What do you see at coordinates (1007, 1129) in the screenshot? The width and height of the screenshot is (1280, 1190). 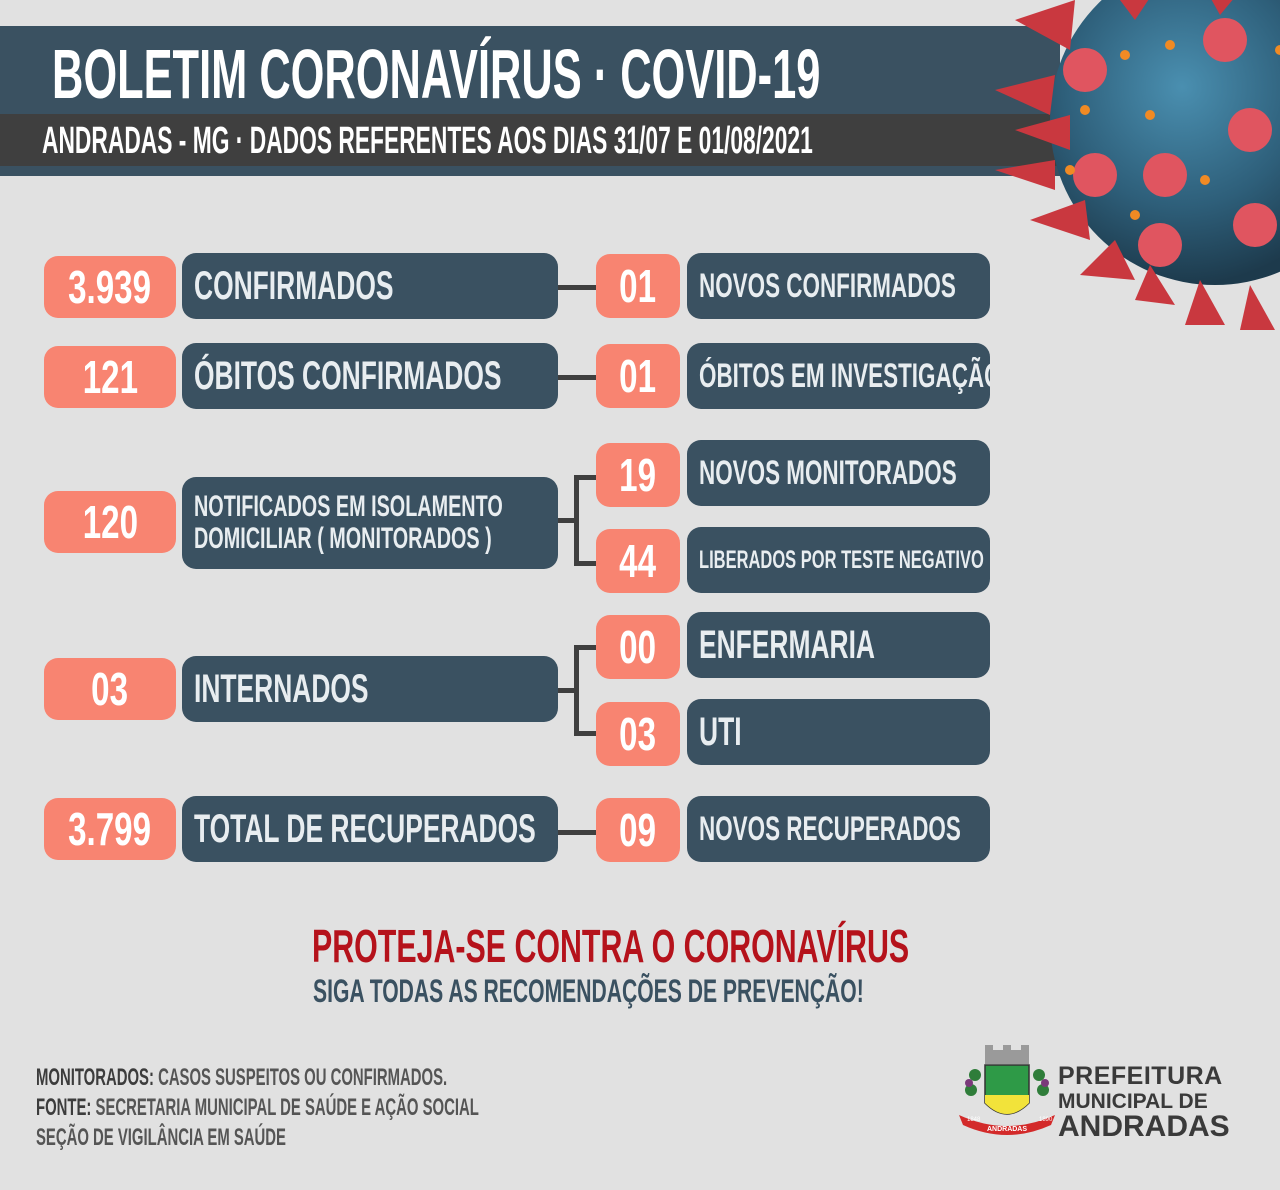 I see `svg-text: ANDRADAS` at bounding box center [1007, 1129].